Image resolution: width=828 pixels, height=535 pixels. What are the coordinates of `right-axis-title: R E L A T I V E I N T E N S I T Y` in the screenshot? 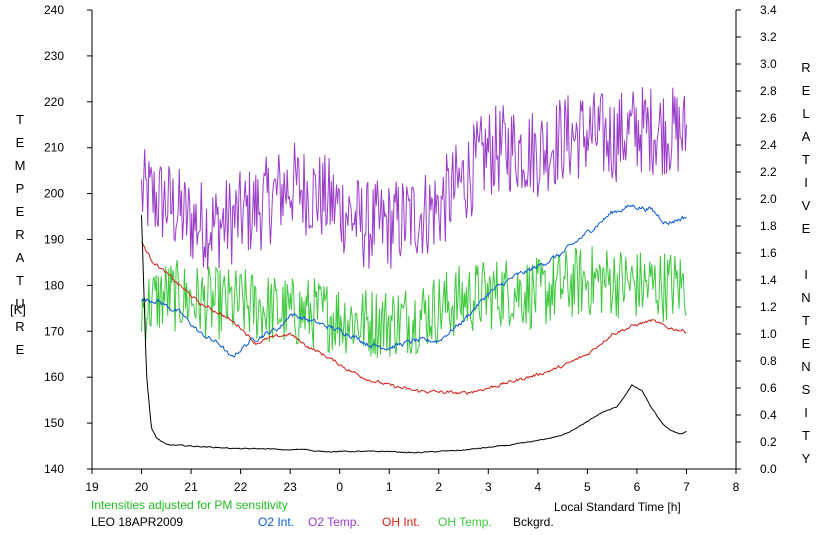 It's located at (806, 263).